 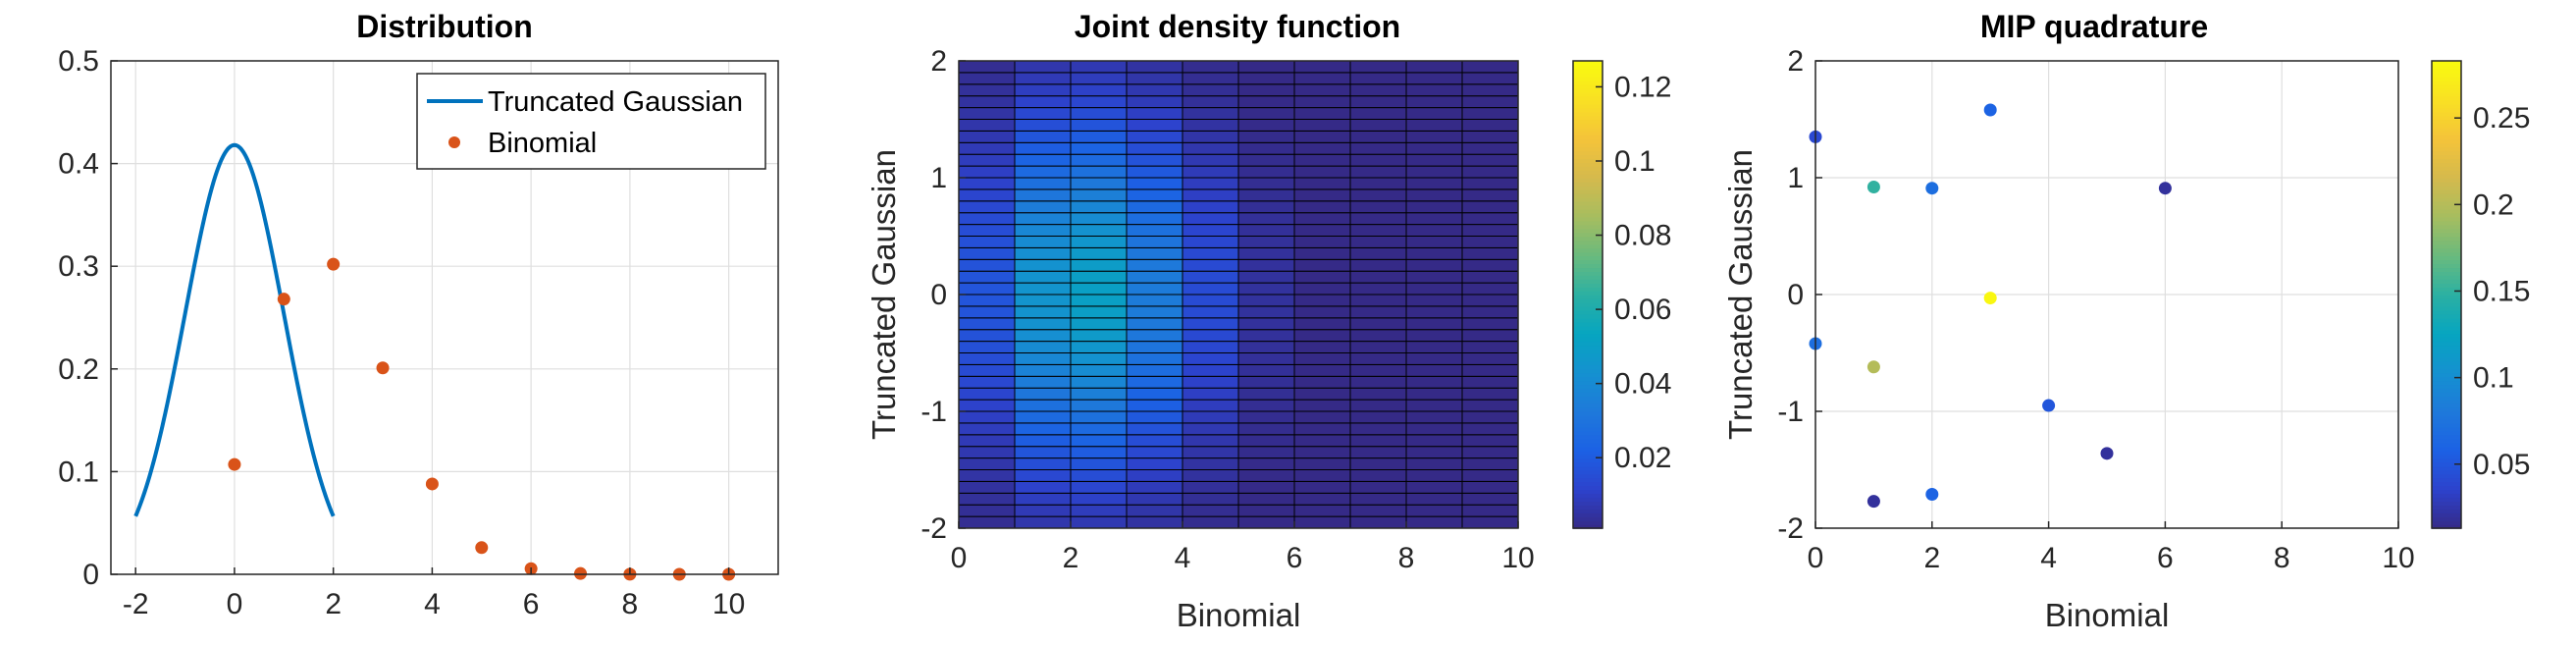 What do you see at coordinates (235, 604) in the screenshot?
I see `x-tick-label: 0` at bounding box center [235, 604].